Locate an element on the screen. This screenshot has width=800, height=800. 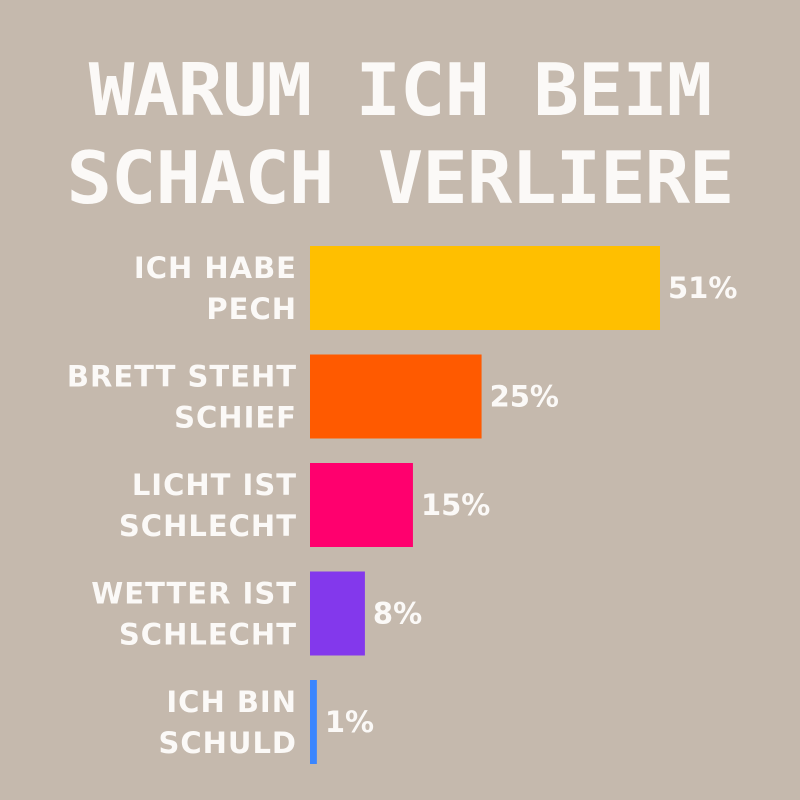
category-label-3-line-1: SCHLECHT is located at coordinates (208, 635).